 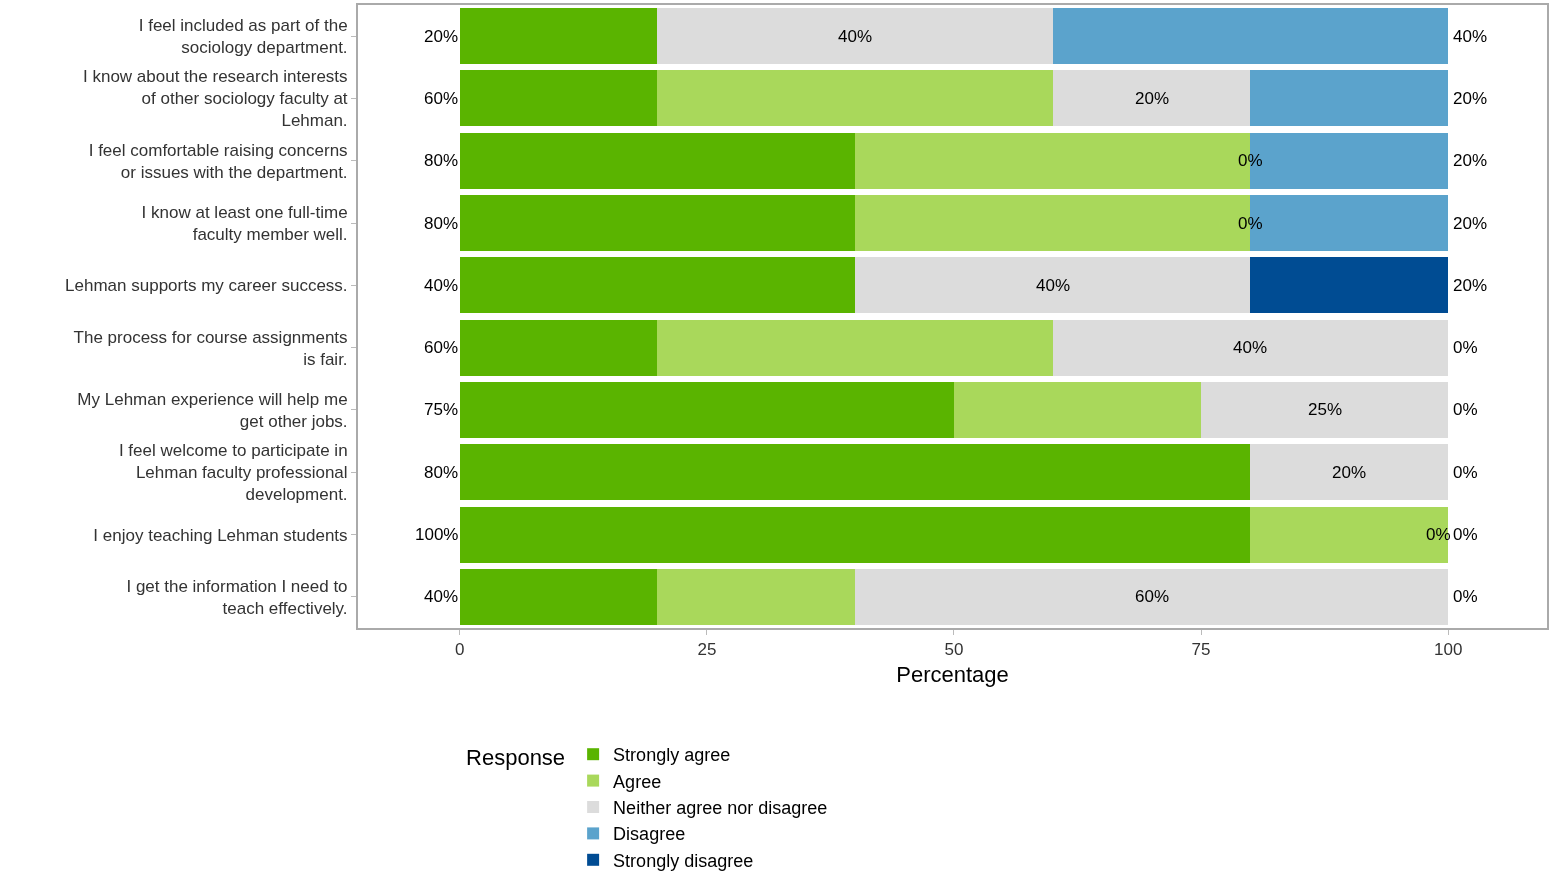 I want to click on legend-title: Response, so click(x=516, y=757).